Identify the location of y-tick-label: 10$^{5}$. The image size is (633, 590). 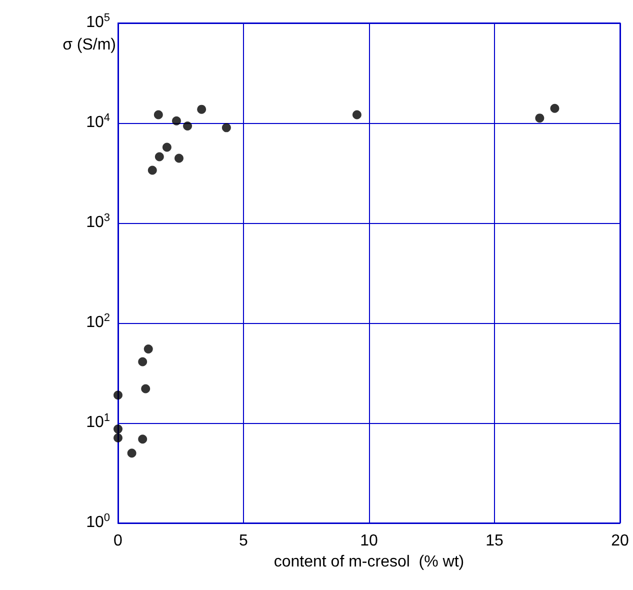
(98, 22).